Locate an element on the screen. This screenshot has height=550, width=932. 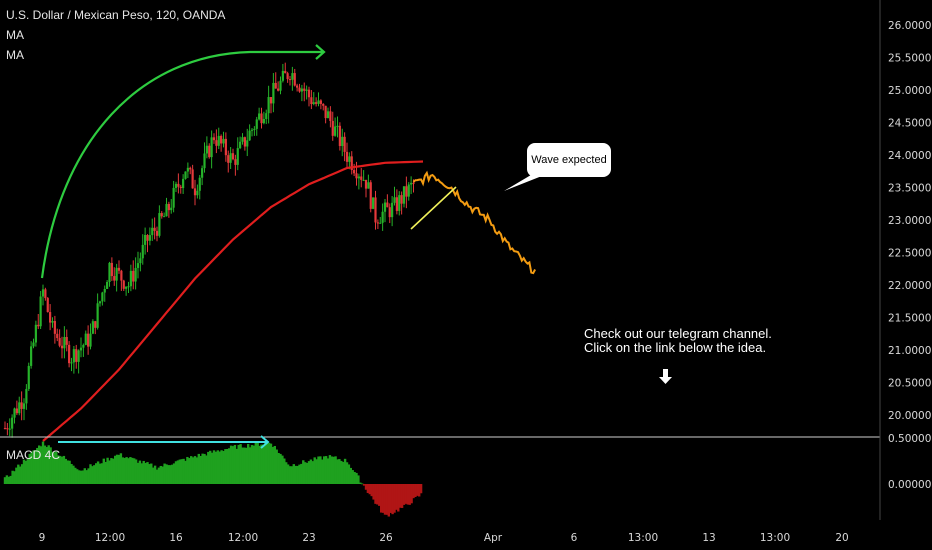
indicator-ma-2: MA is located at coordinates (15, 55).